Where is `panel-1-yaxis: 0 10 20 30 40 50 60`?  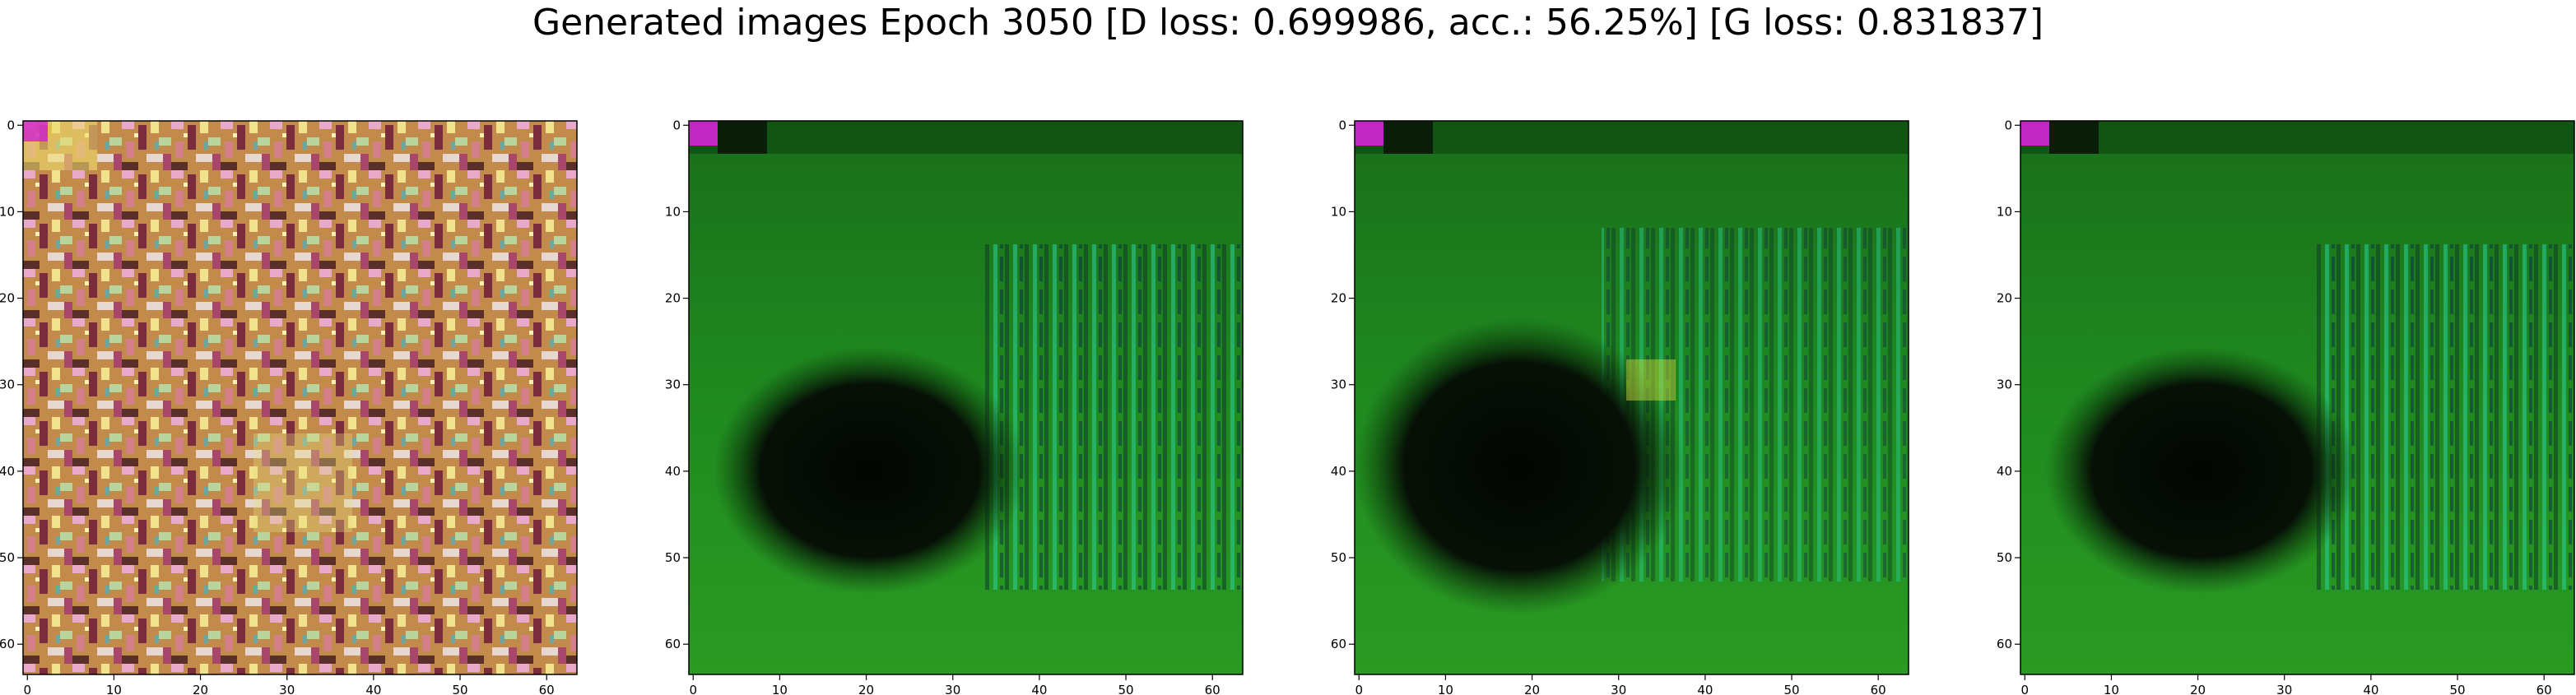
panel-1-yaxis: 0 10 20 30 40 50 60 is located at coordinates (11, 384).